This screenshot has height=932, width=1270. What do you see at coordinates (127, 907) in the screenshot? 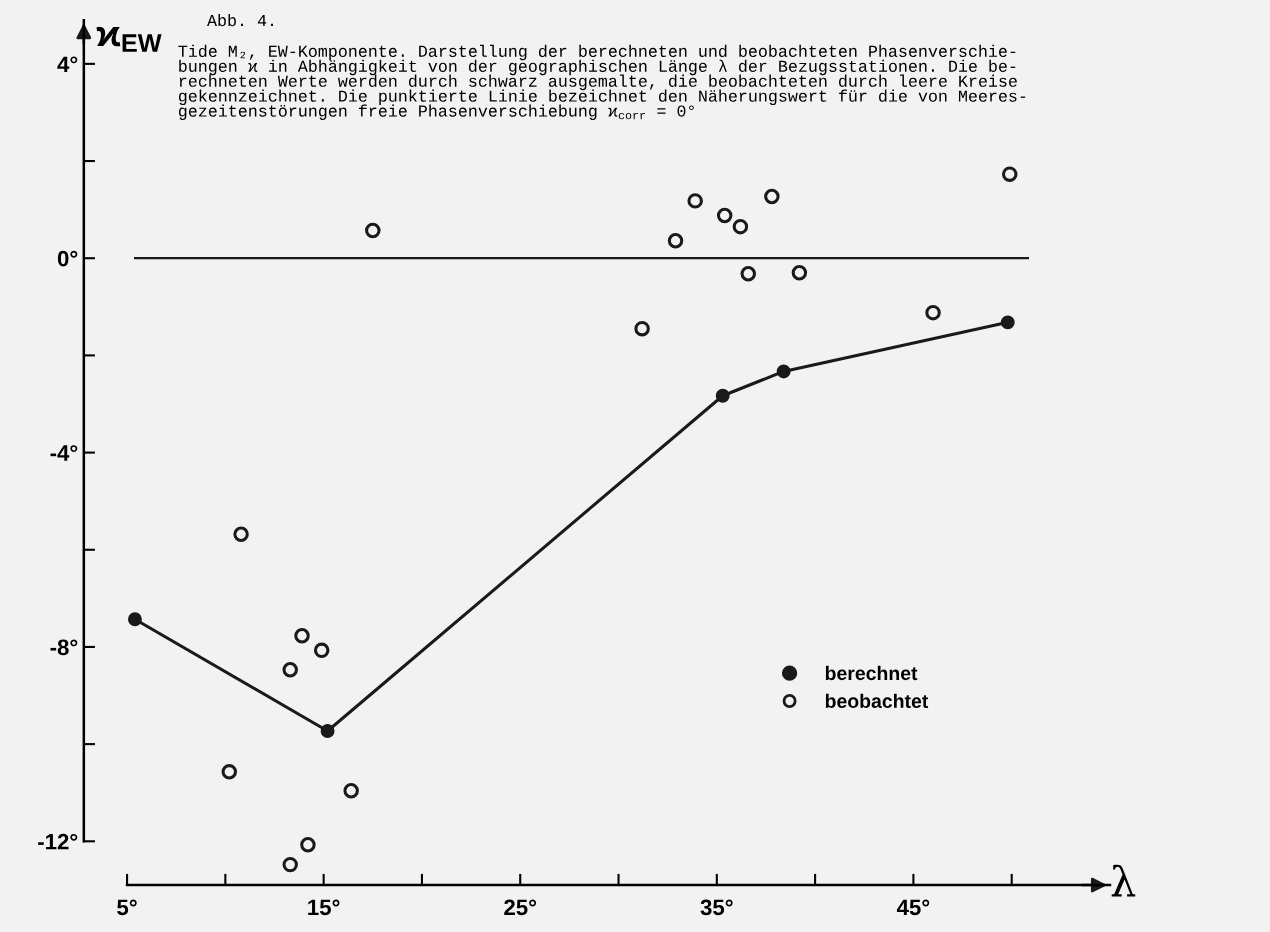
I see `x-tick-label: 5°` at bounding box center [127, 907].